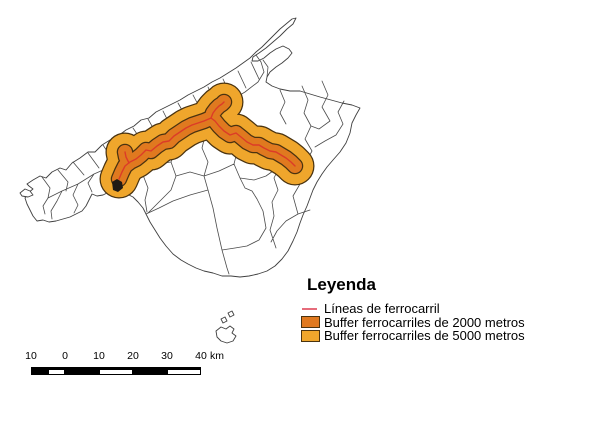 This screenshot has width=600, height=424. Describe the element at coordinates (310, 335) in the screenshot. I see `buffer-5000-swatch-icon` at that location.